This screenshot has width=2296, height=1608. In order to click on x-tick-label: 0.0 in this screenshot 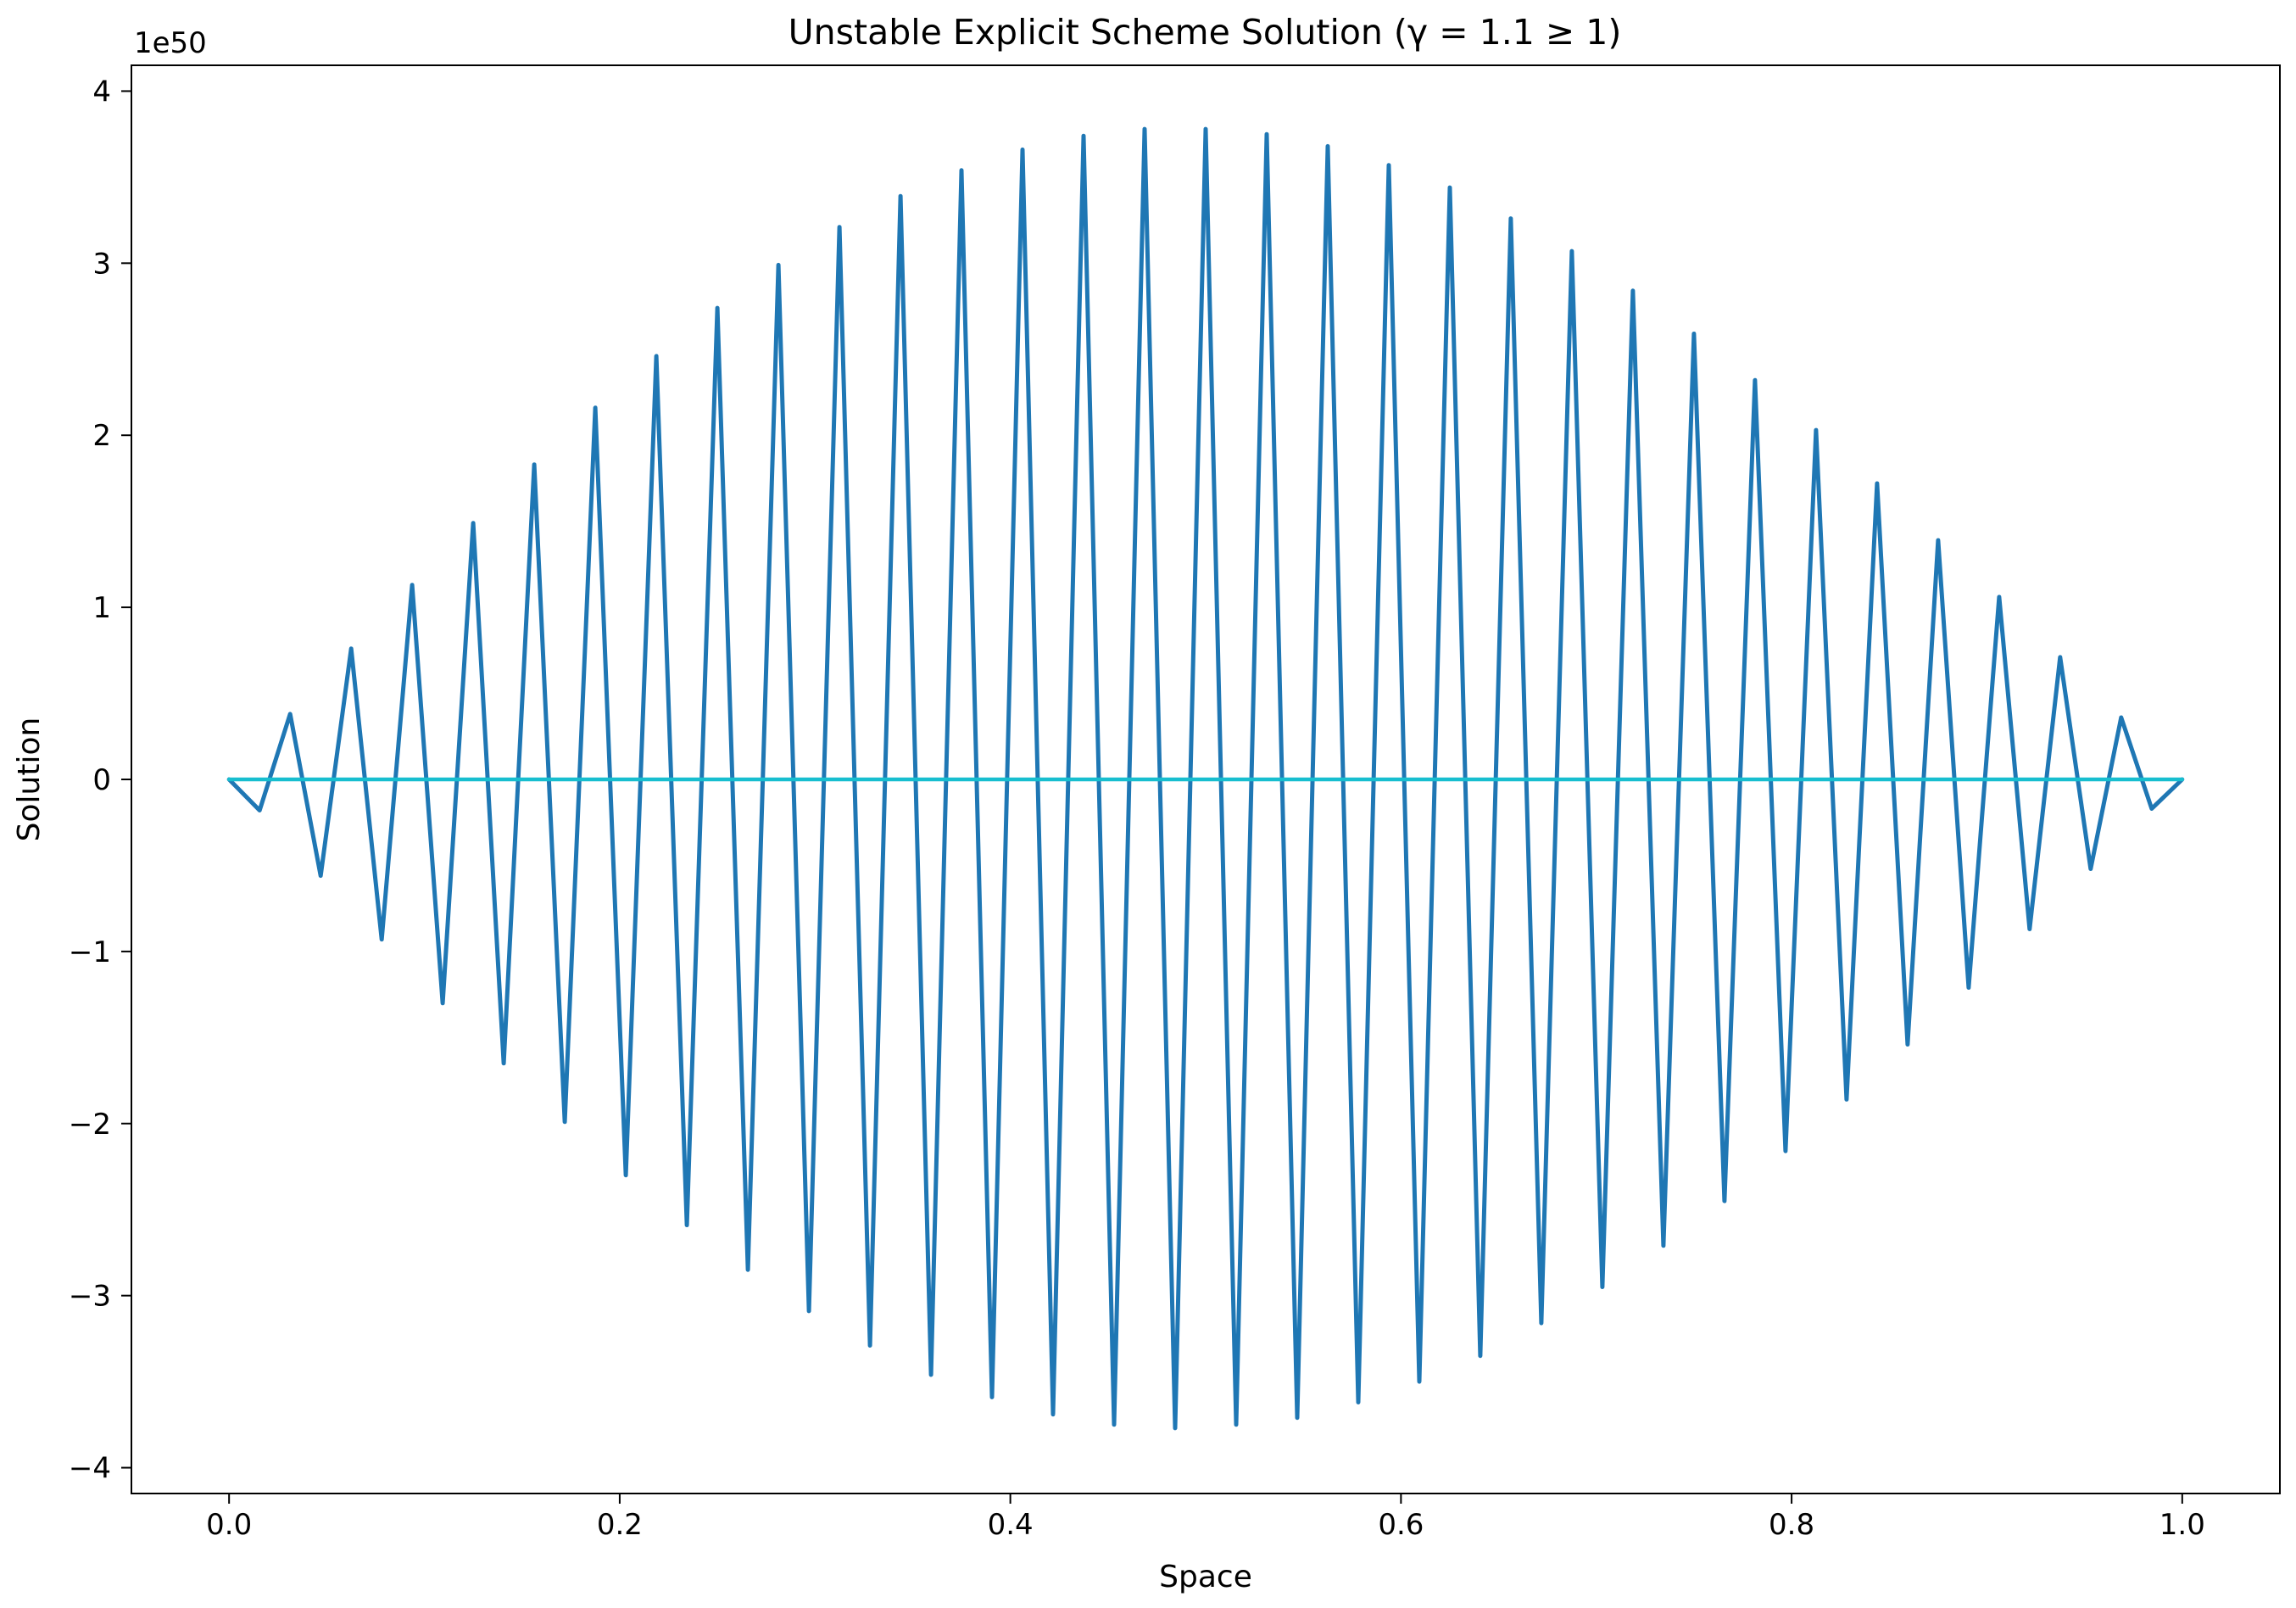, I will do `click(229, 1525)`.